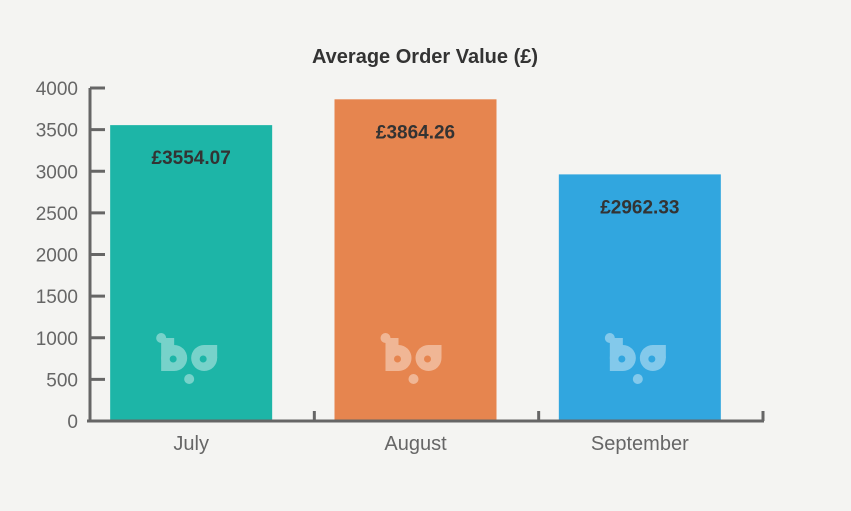 The image size is (851, 511). I want to click on y-tick-label-3500: 3500, so click(57, 131).